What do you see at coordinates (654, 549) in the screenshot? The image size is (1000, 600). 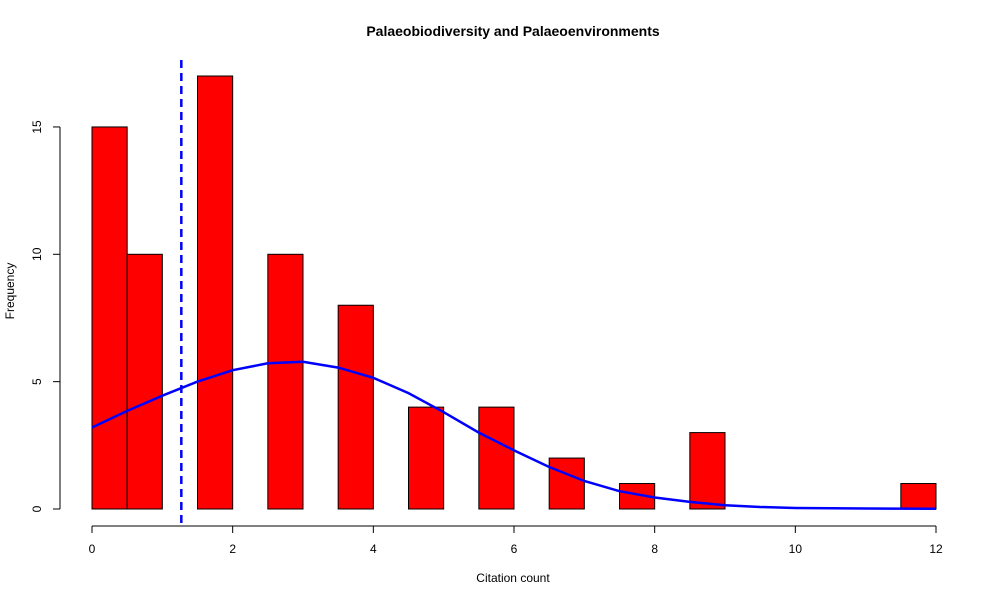 I see `x-tick-label: 8` at bounding box center [654, 549].